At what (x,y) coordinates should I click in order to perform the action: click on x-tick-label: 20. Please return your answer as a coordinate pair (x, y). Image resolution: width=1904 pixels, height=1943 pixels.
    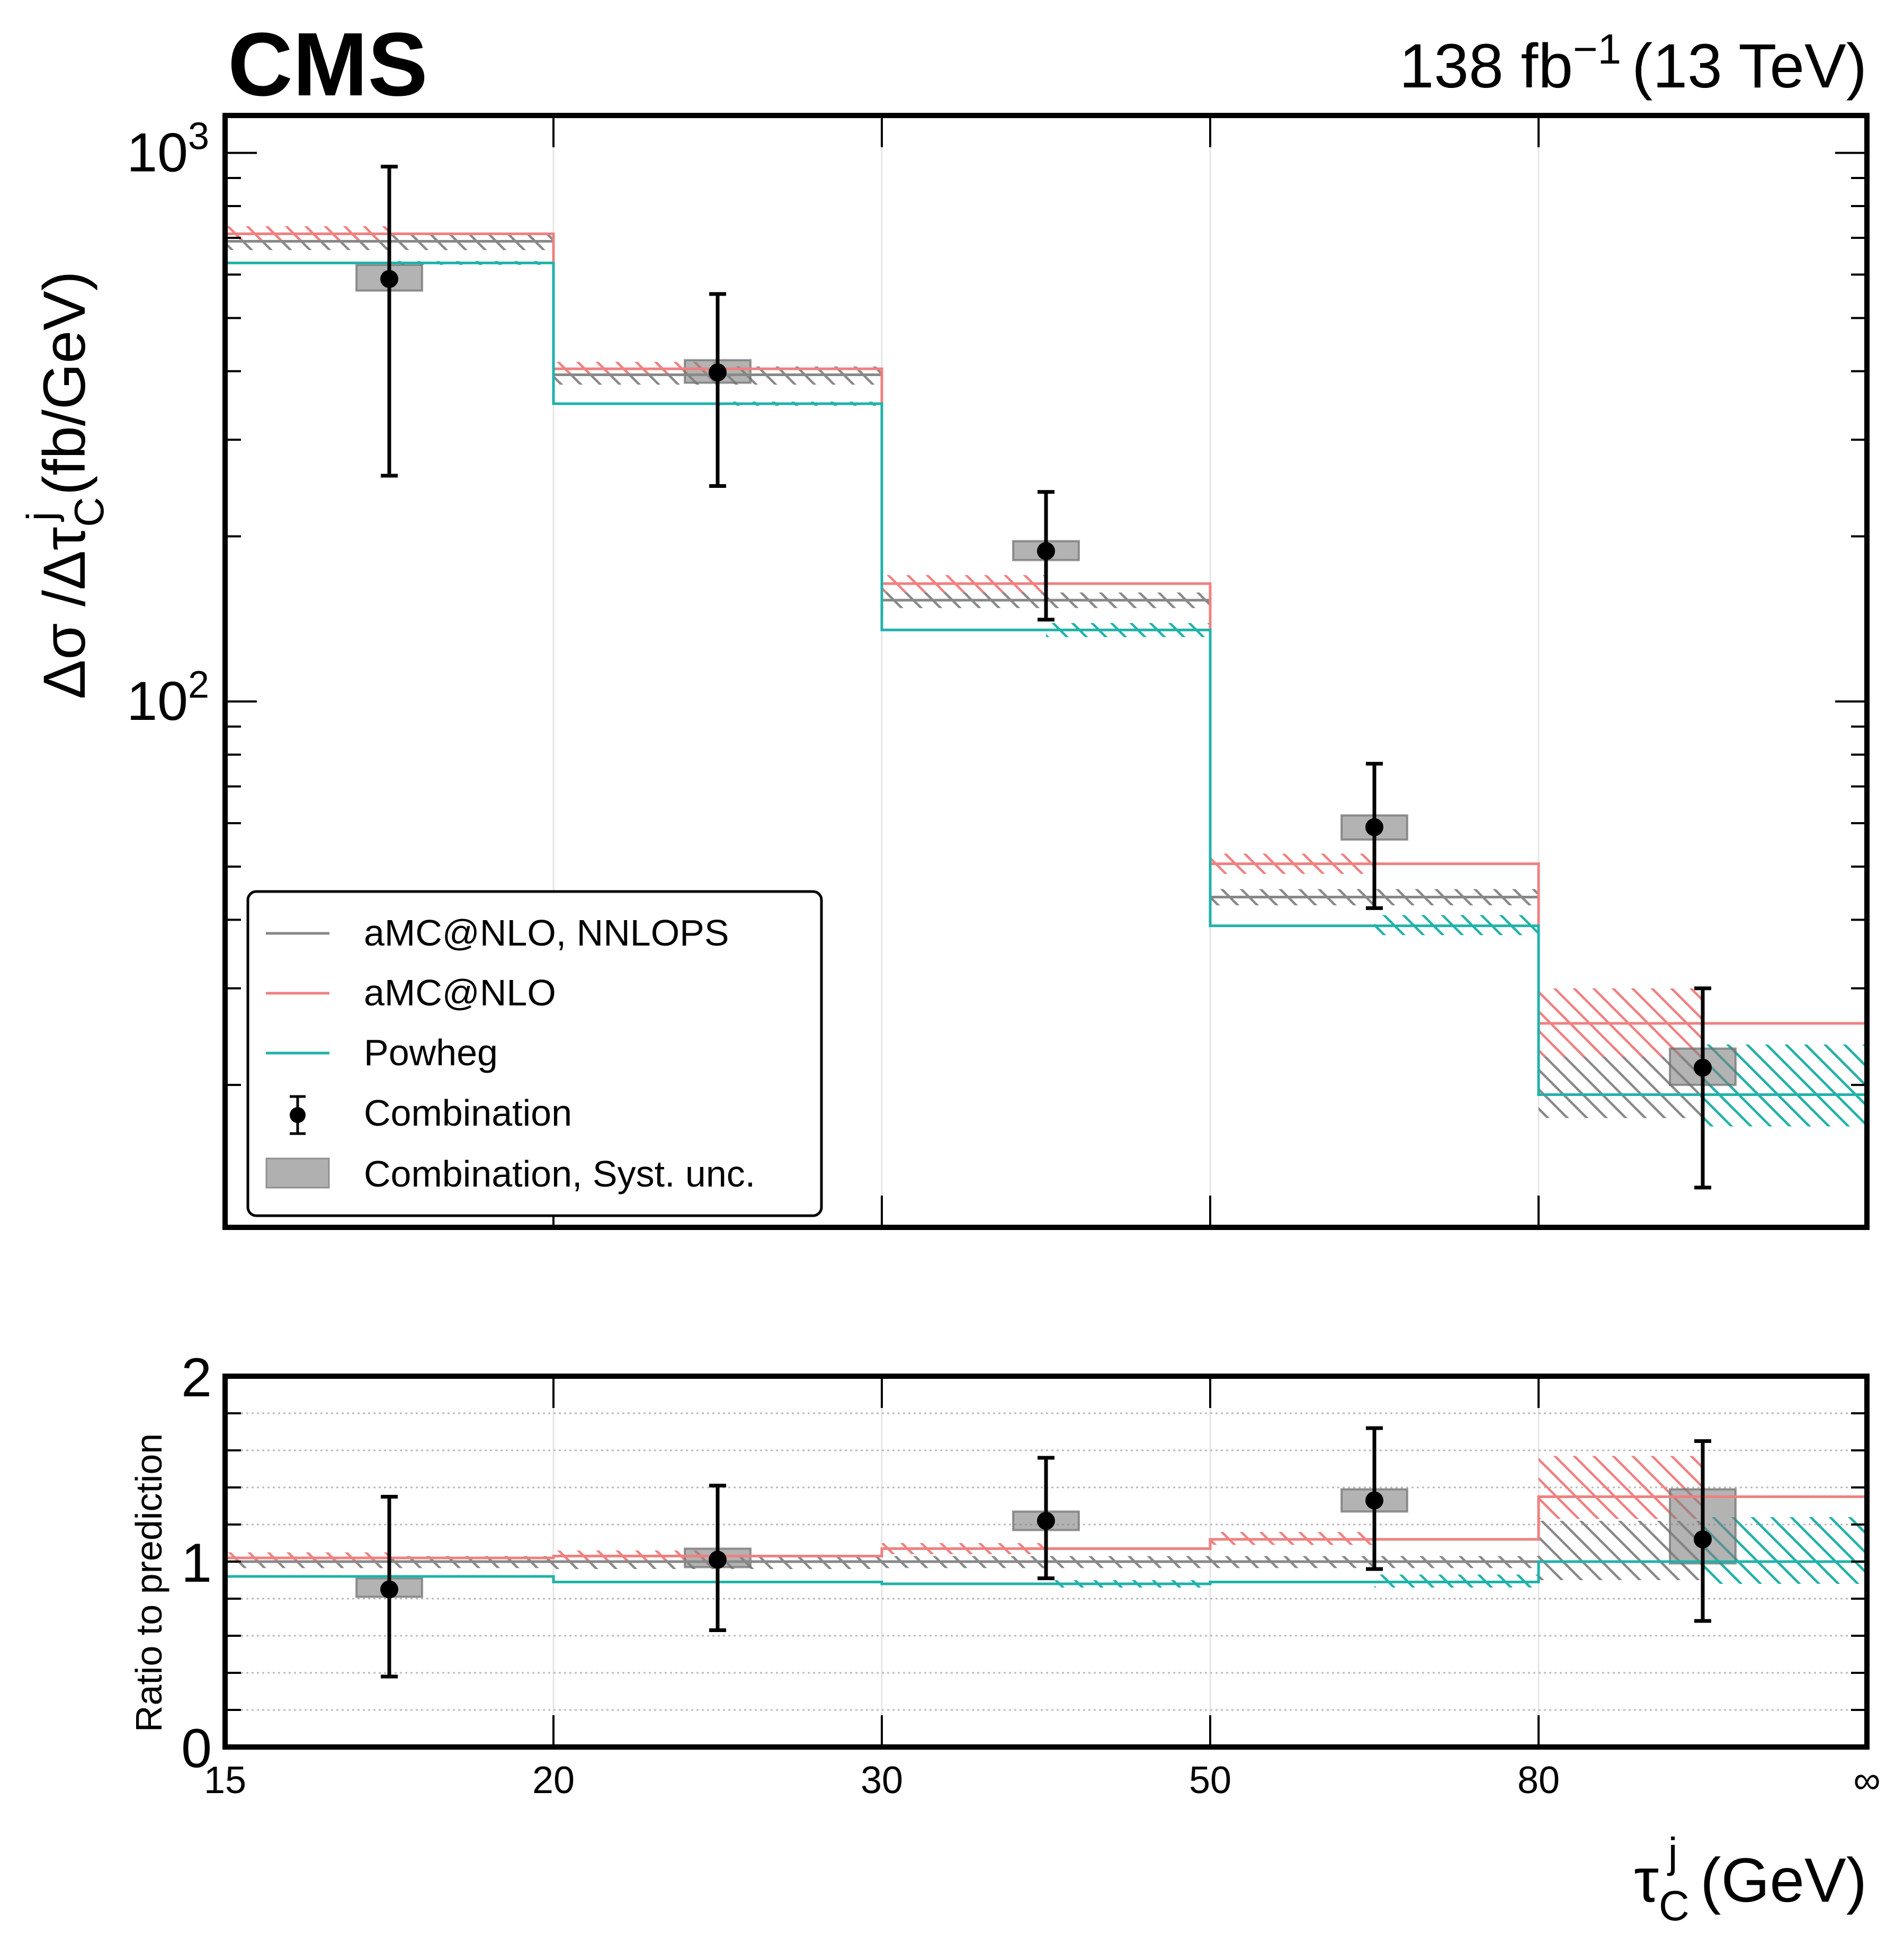
    Looking at the image, I should click on (553, 1780).